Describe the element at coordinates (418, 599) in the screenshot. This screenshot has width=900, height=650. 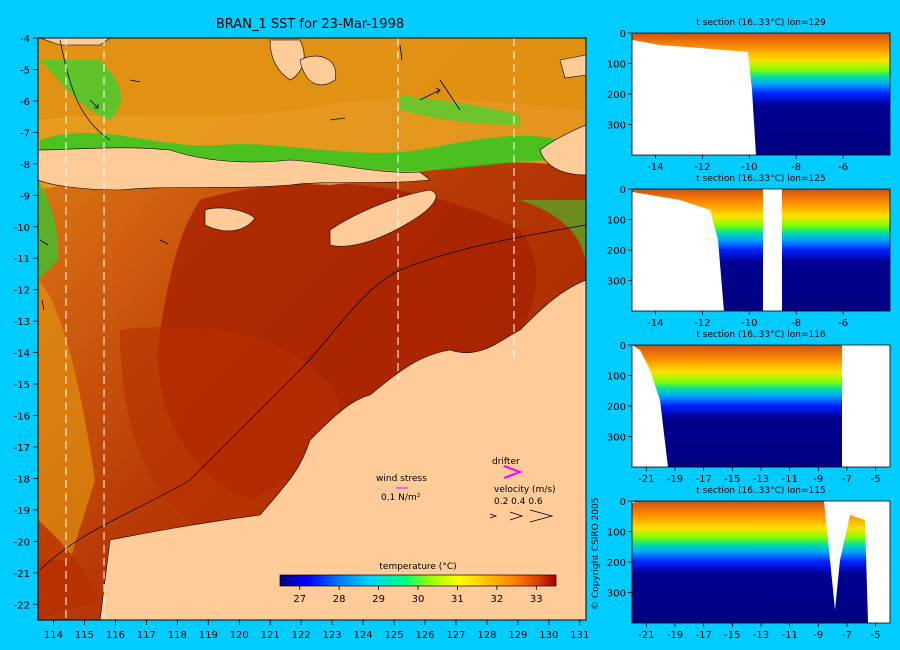
I see `colorbar-tick-label: 30` at that location.